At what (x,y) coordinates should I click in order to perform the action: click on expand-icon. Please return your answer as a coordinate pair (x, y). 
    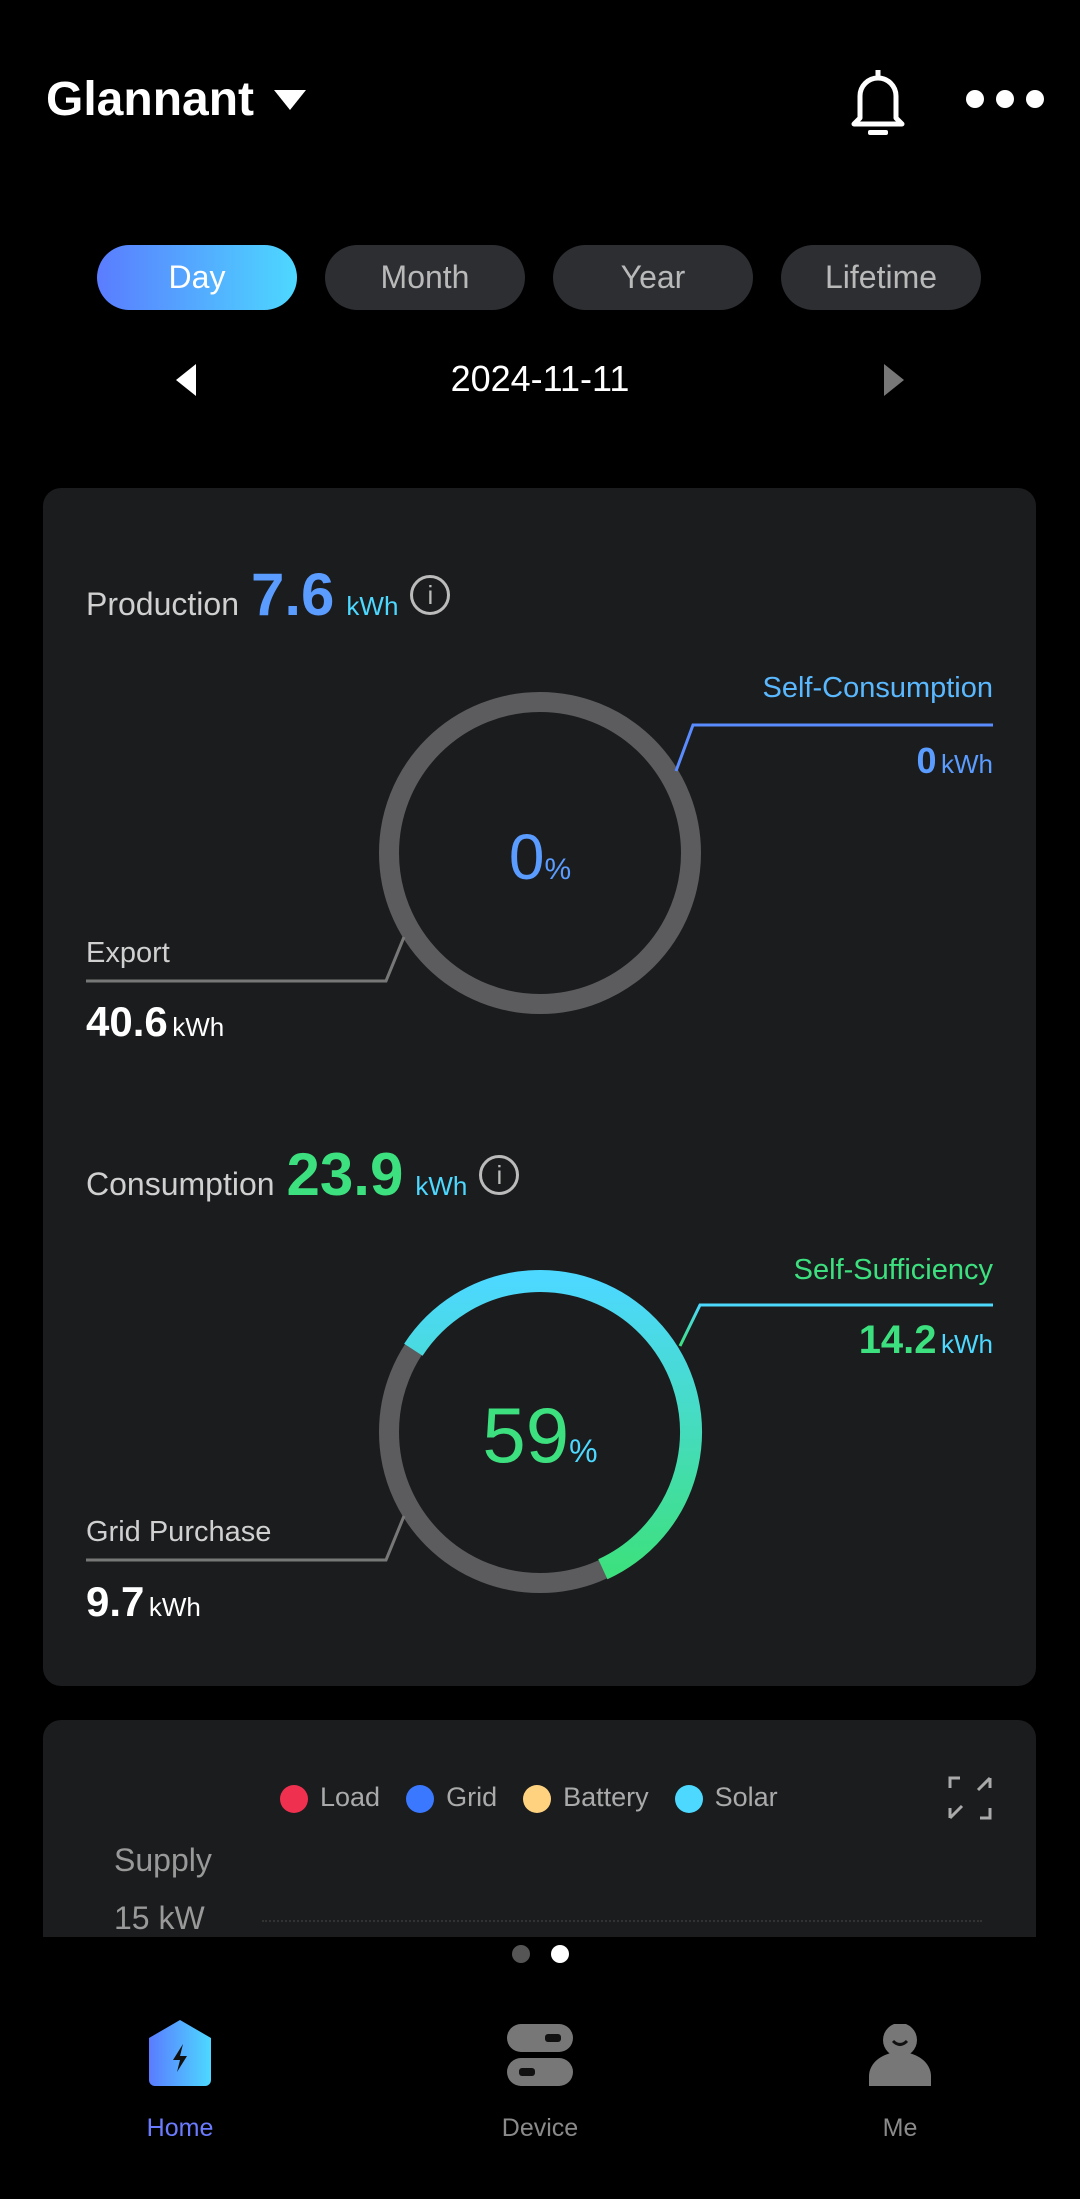
    Looking at the image, I should click on (970, 1798).